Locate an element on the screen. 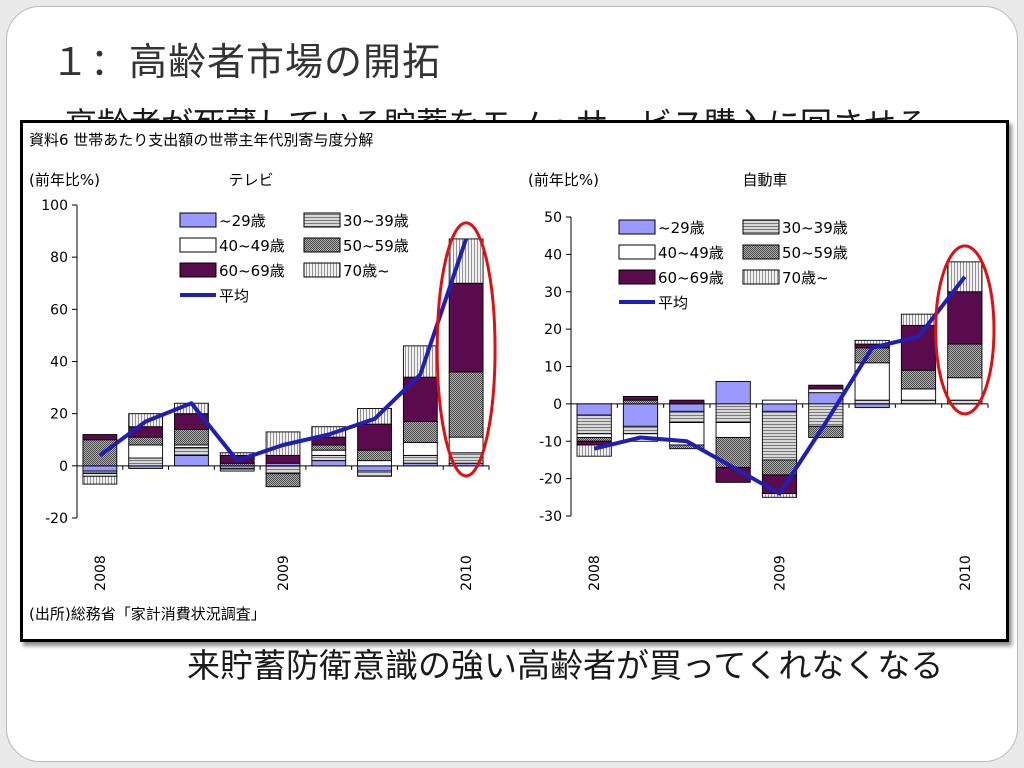  y-tick-label: -30 is located at coordinates (550, 517).